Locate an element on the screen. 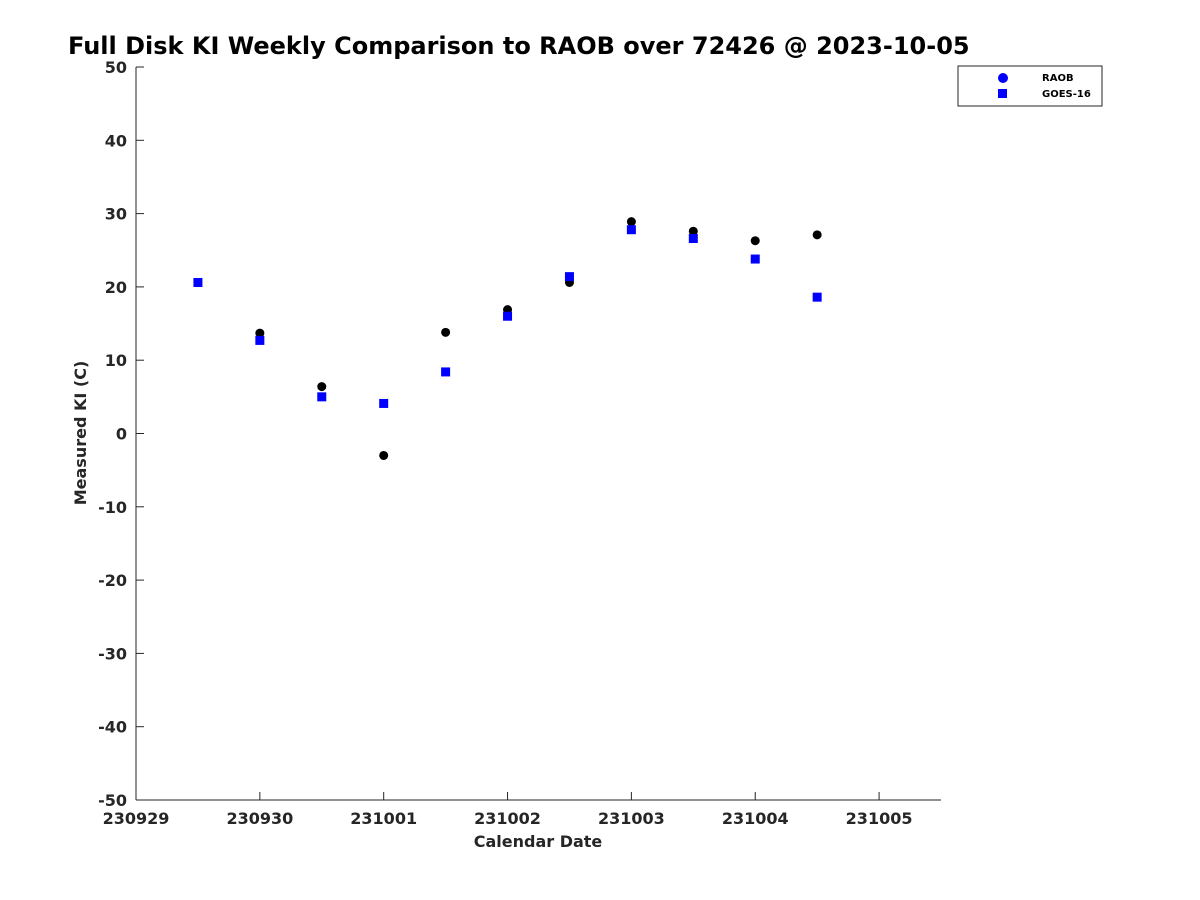 This screenshot has height=900, width=1200. legend-raob-marker is located at coordinates (1003, 78).